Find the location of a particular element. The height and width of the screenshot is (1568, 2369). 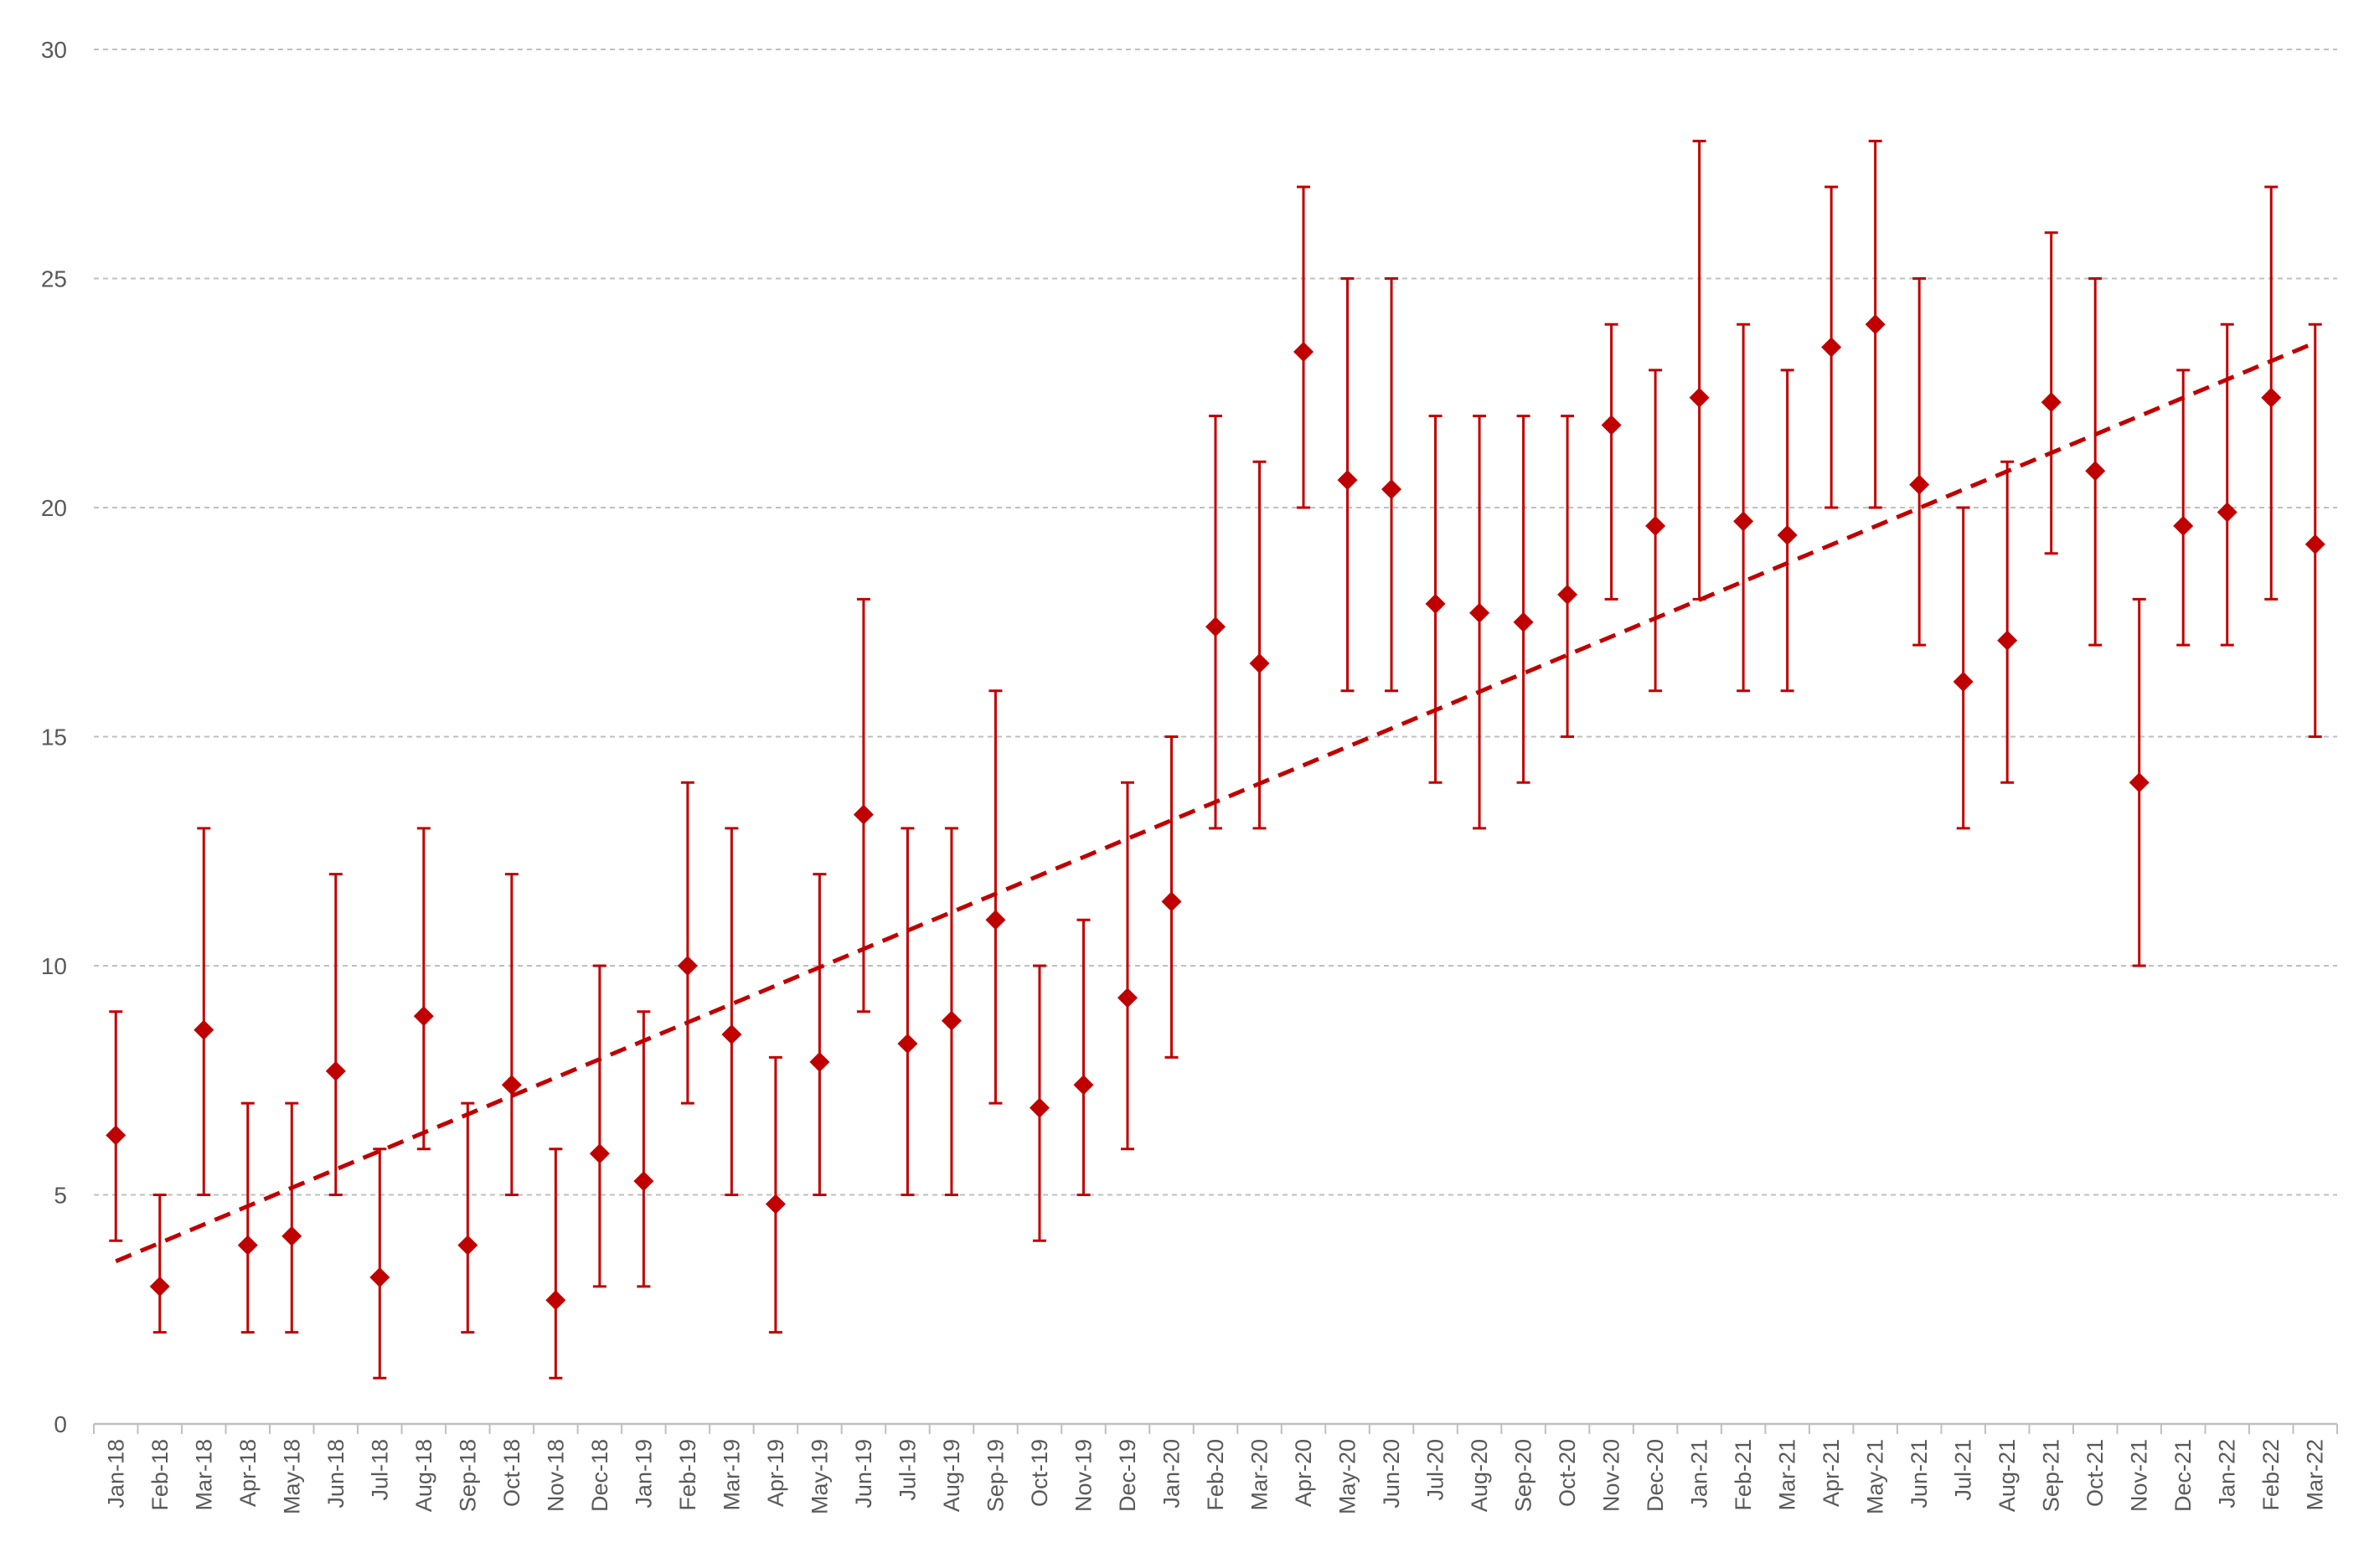

x-tick-label: Nov-18 is located at coordinates (555, 1475).